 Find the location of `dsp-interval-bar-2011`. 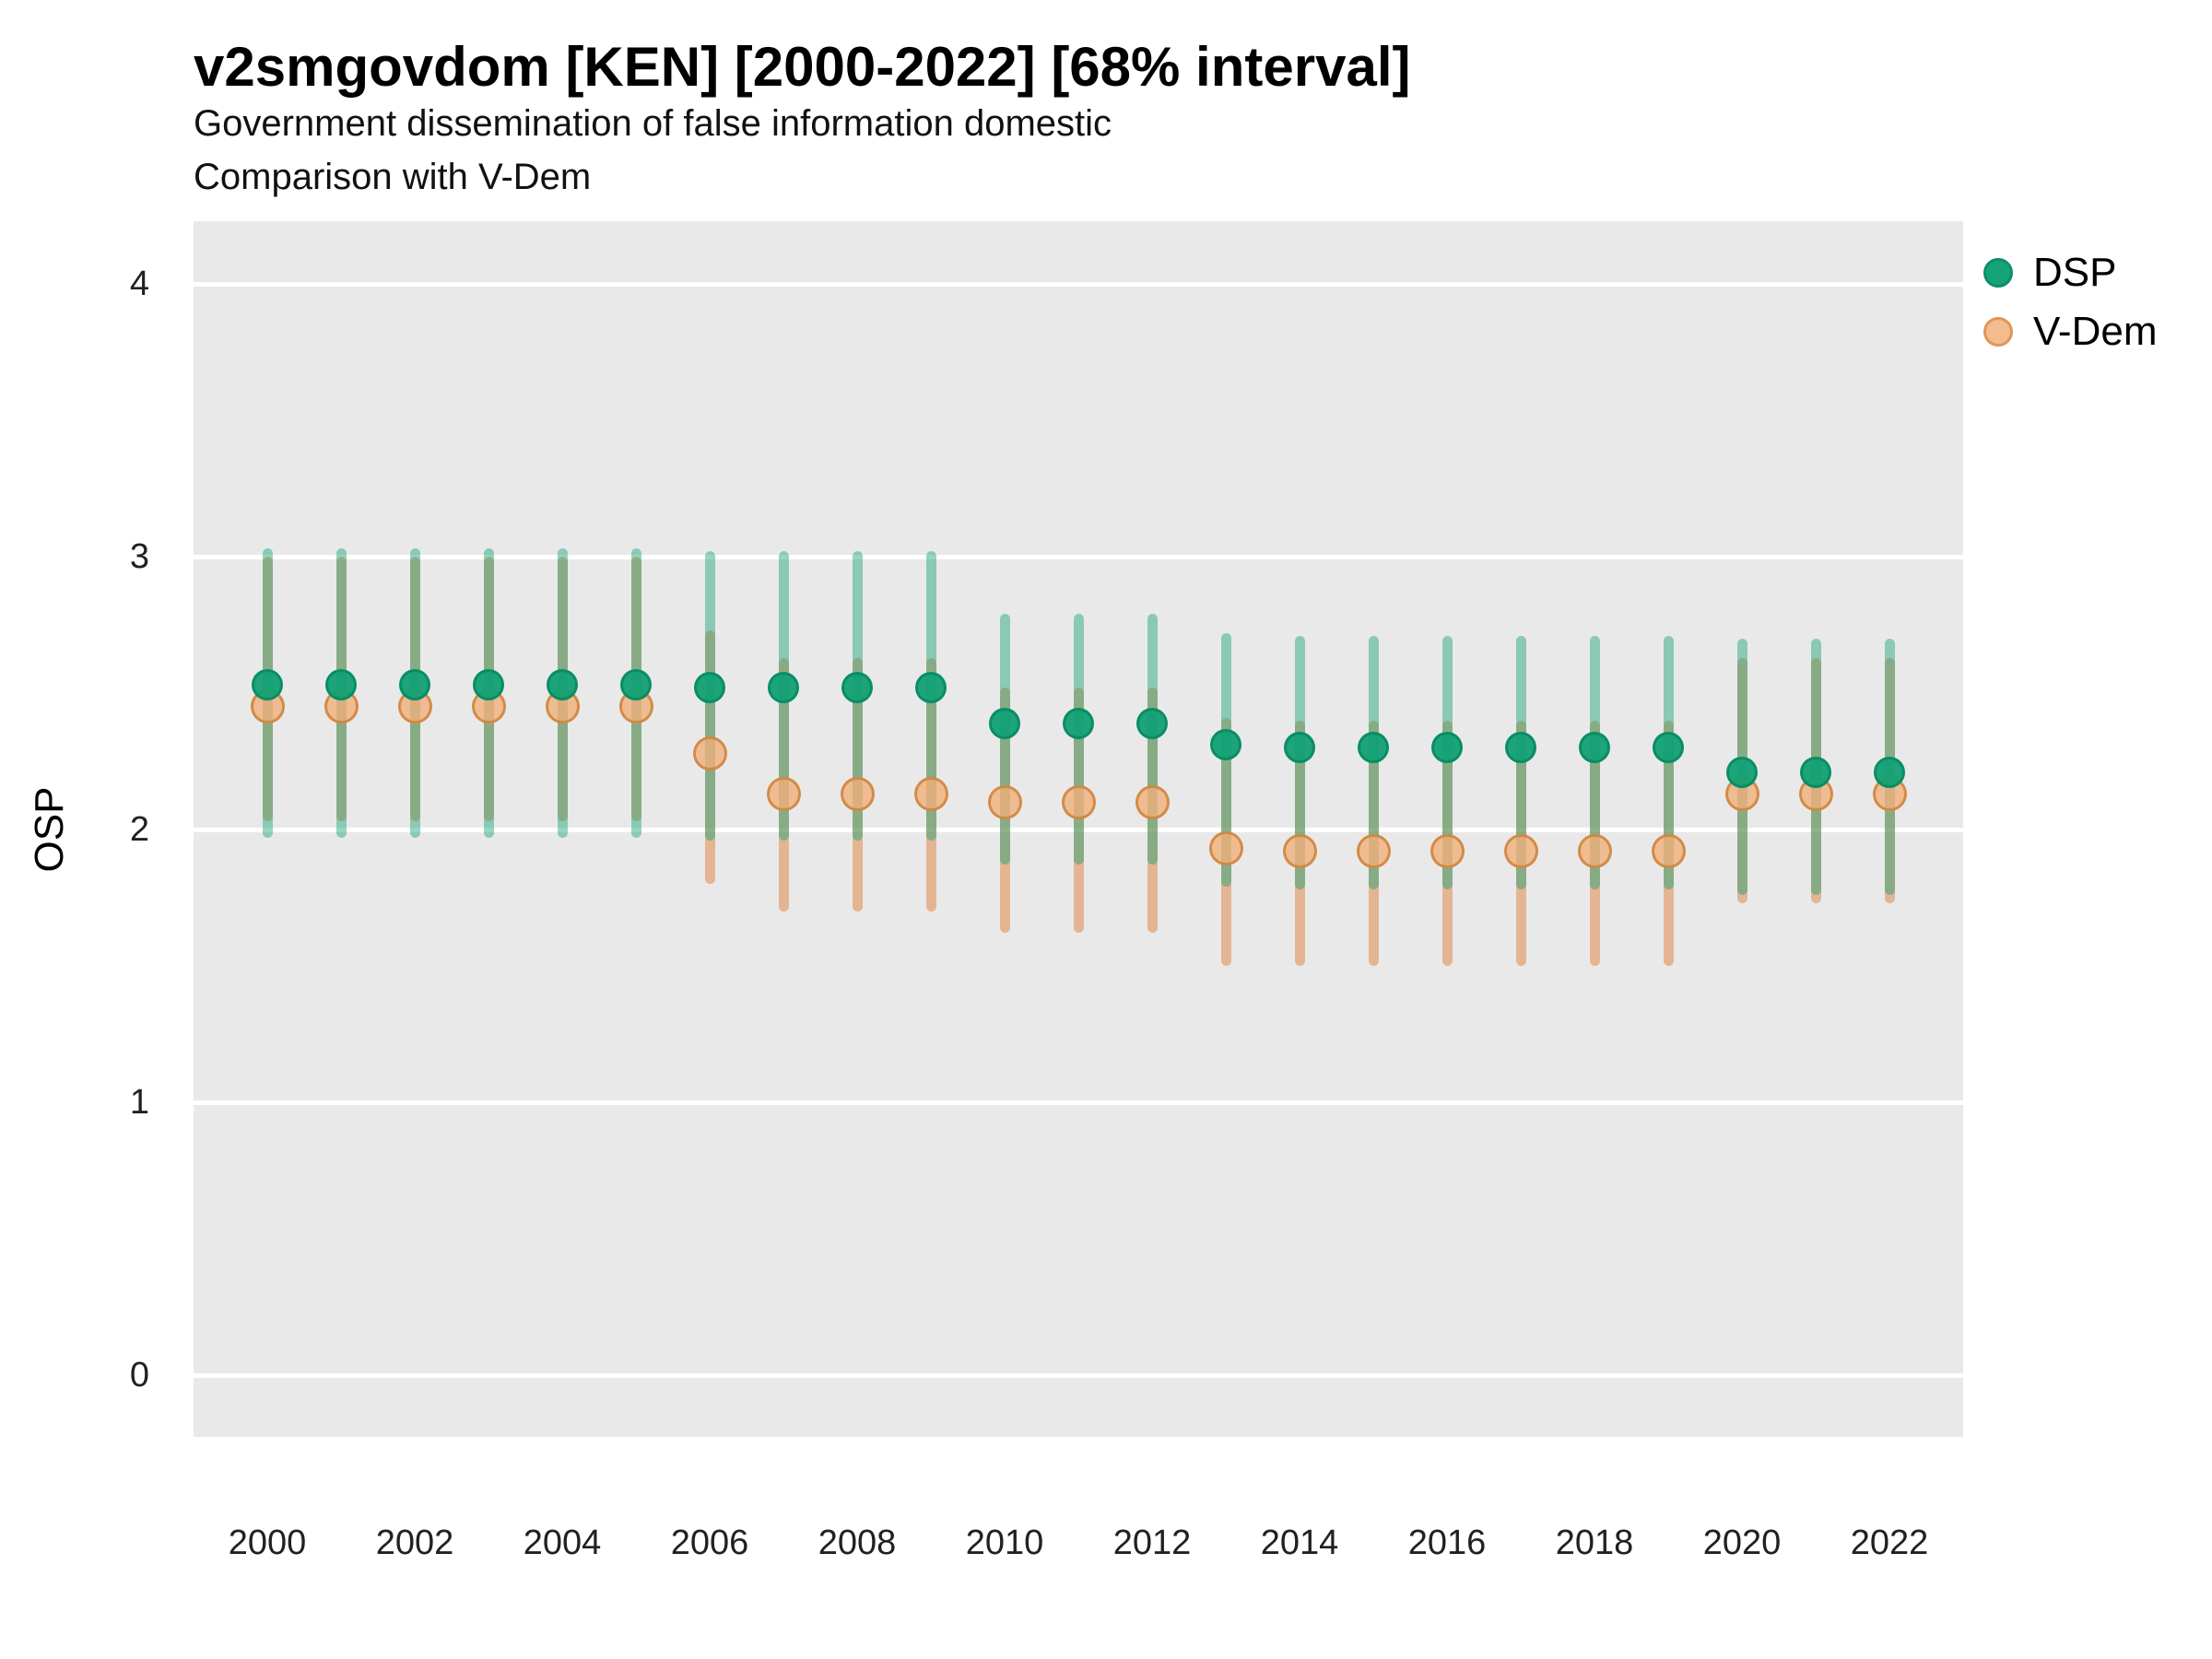

dsp-interval-bar-2011 is located at coordinates (1078, 739).